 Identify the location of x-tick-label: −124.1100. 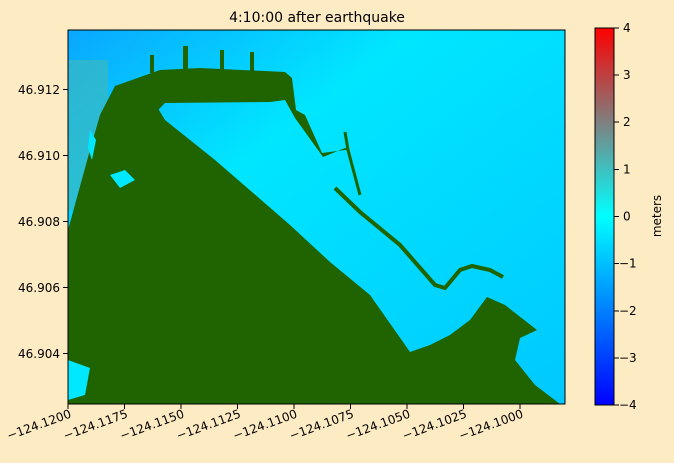
(265, 425).